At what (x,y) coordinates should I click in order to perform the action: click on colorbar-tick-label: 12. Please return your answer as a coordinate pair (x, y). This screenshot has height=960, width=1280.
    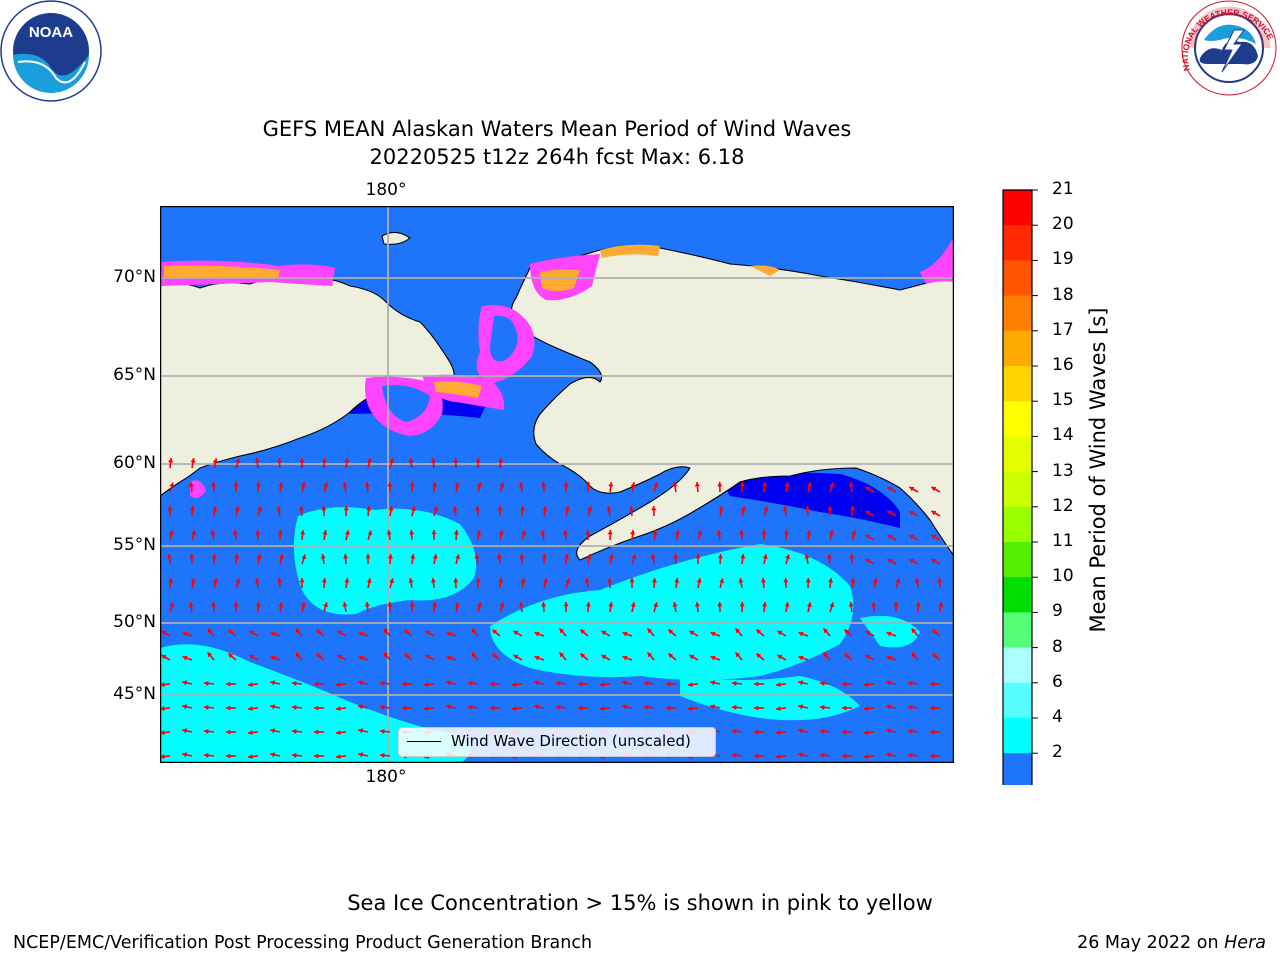
    Looking at the image, I should click on (1063, 505).